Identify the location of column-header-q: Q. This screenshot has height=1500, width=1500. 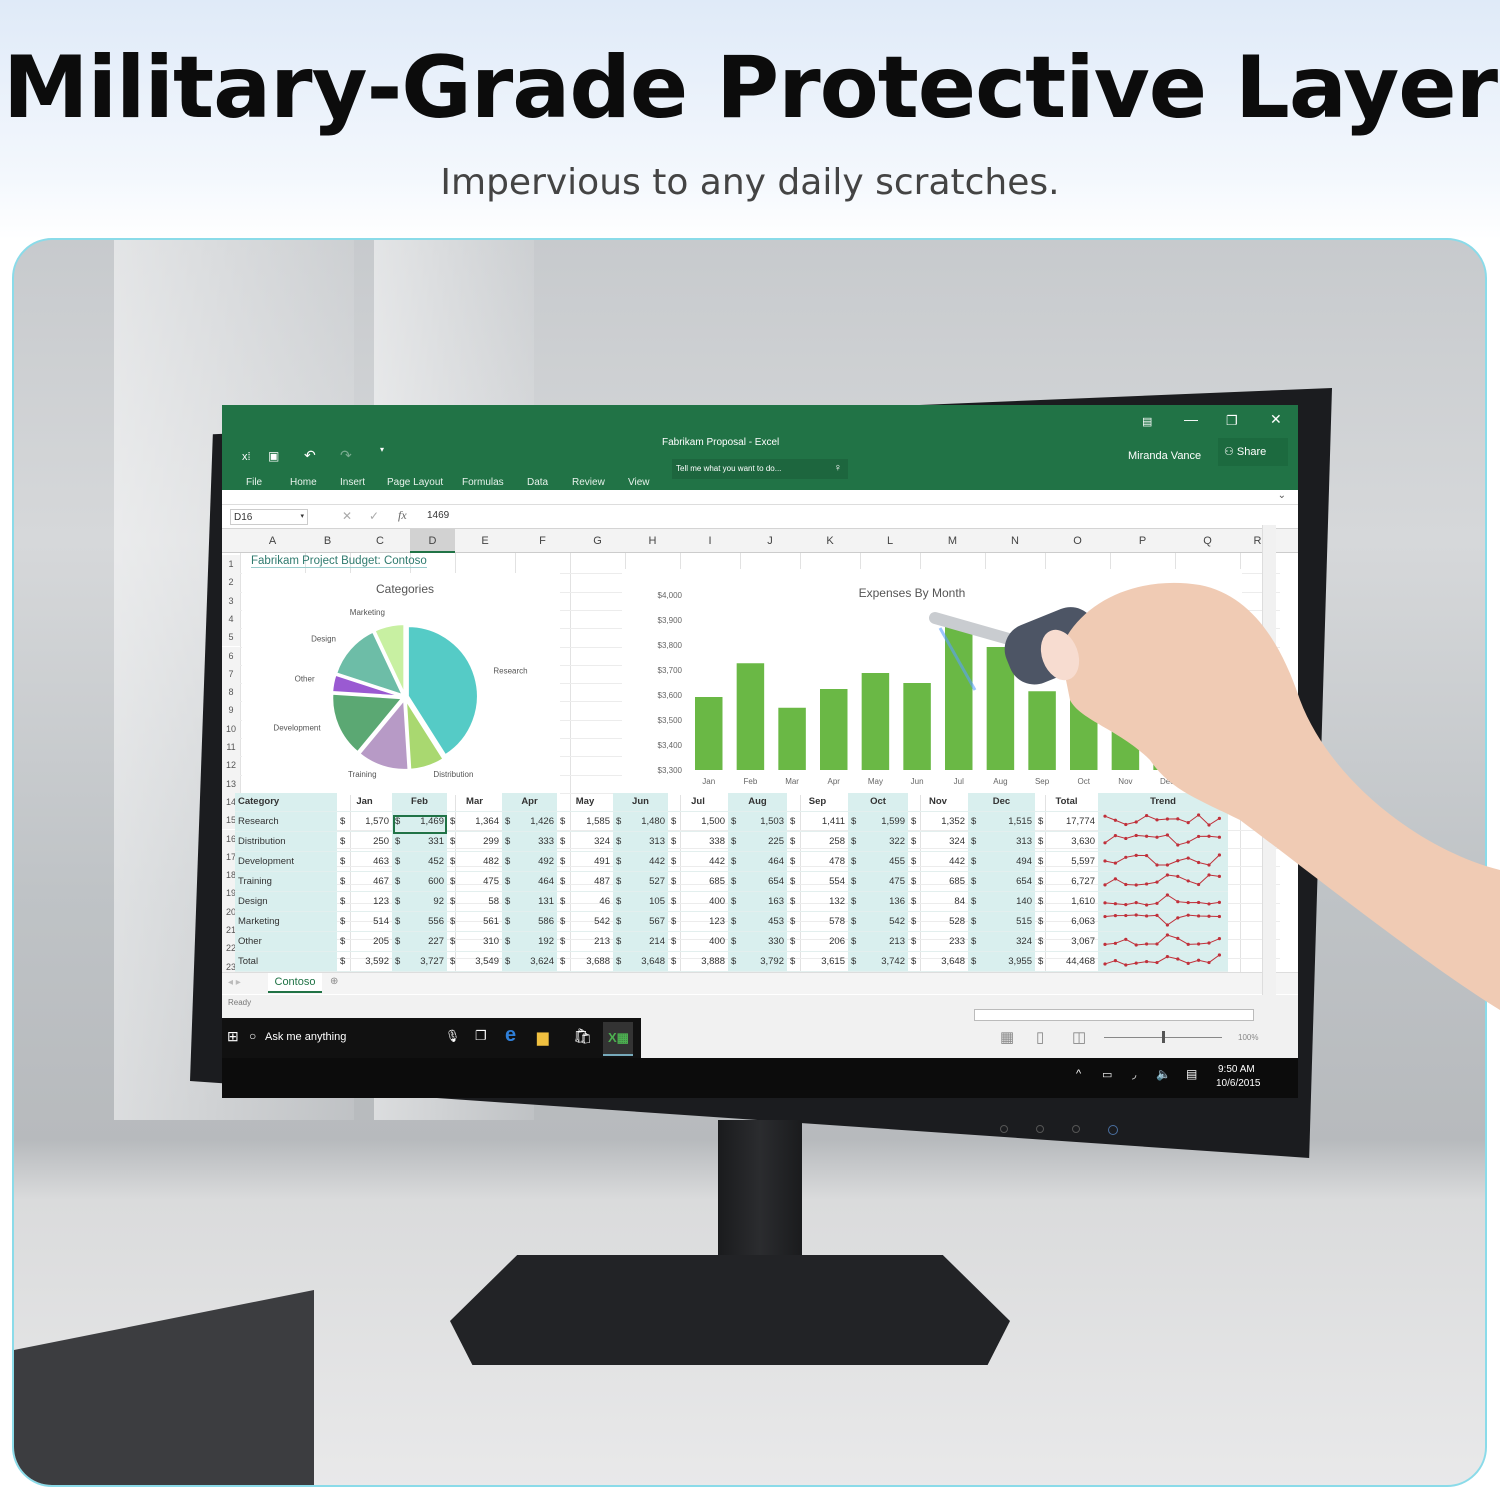
(1207, 541).